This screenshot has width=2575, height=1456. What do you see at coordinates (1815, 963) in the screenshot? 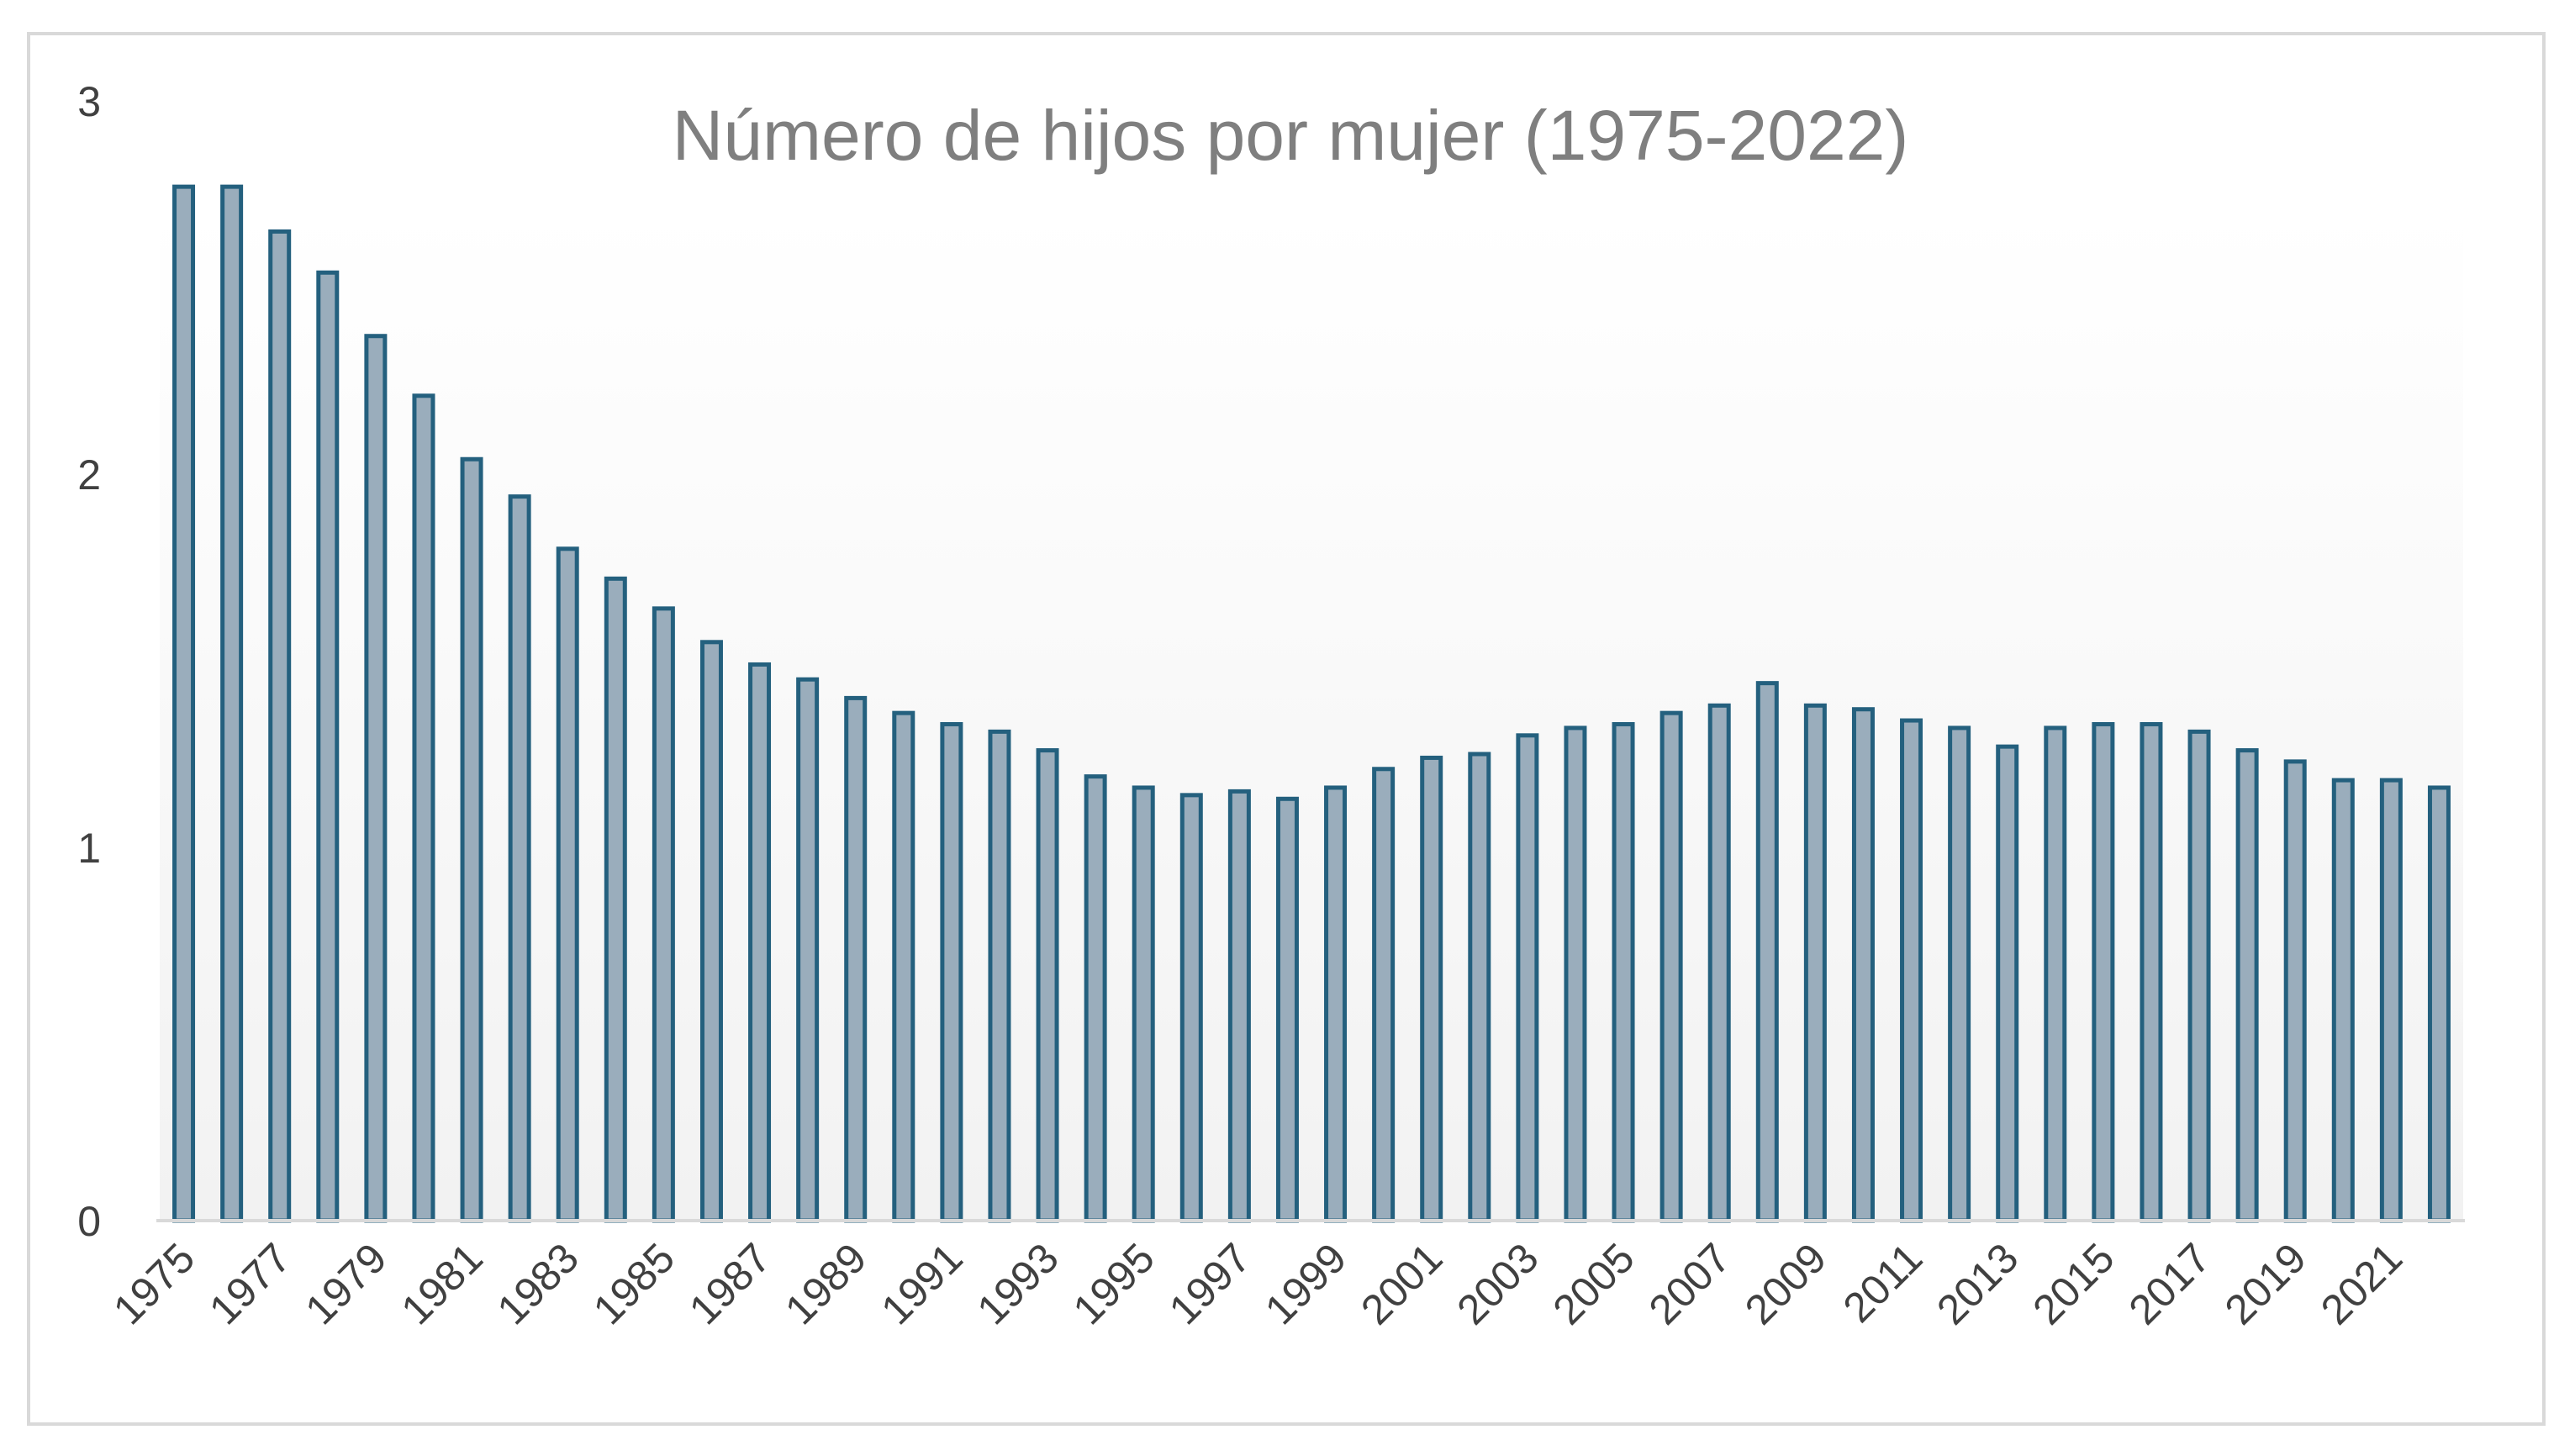
I see `bar-2009` at bounding box center [1815, 963].